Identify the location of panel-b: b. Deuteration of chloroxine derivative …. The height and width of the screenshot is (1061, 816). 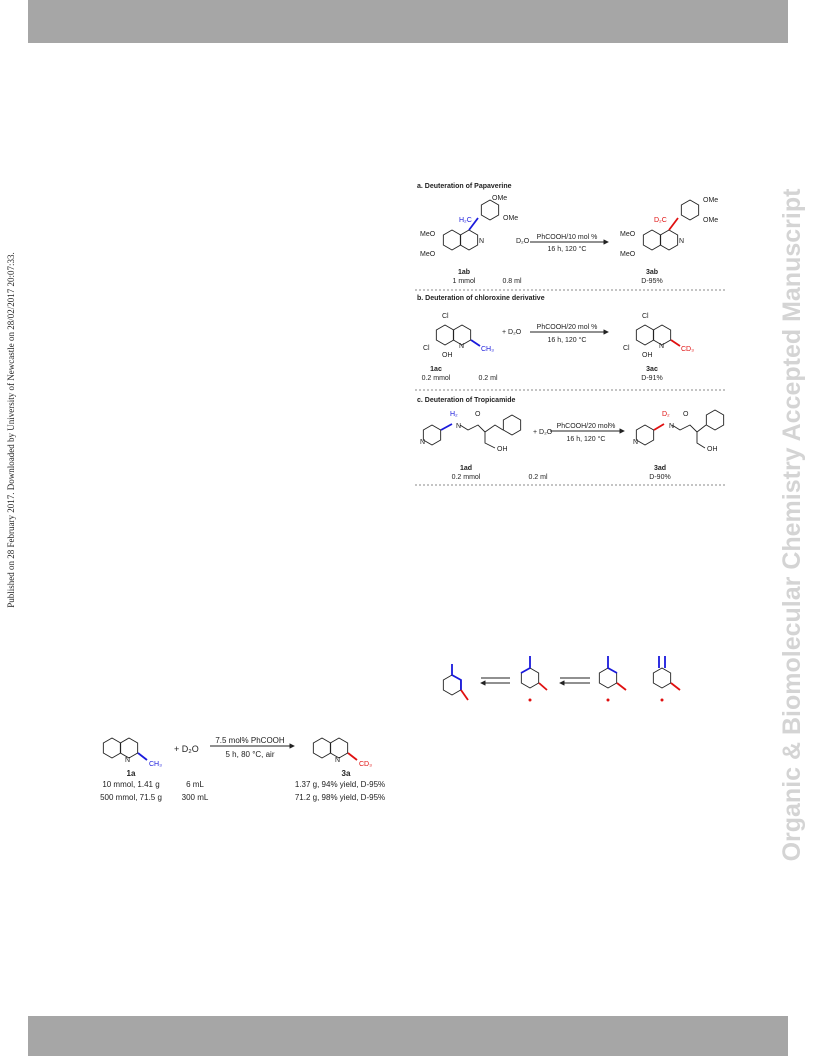
(571, 343).